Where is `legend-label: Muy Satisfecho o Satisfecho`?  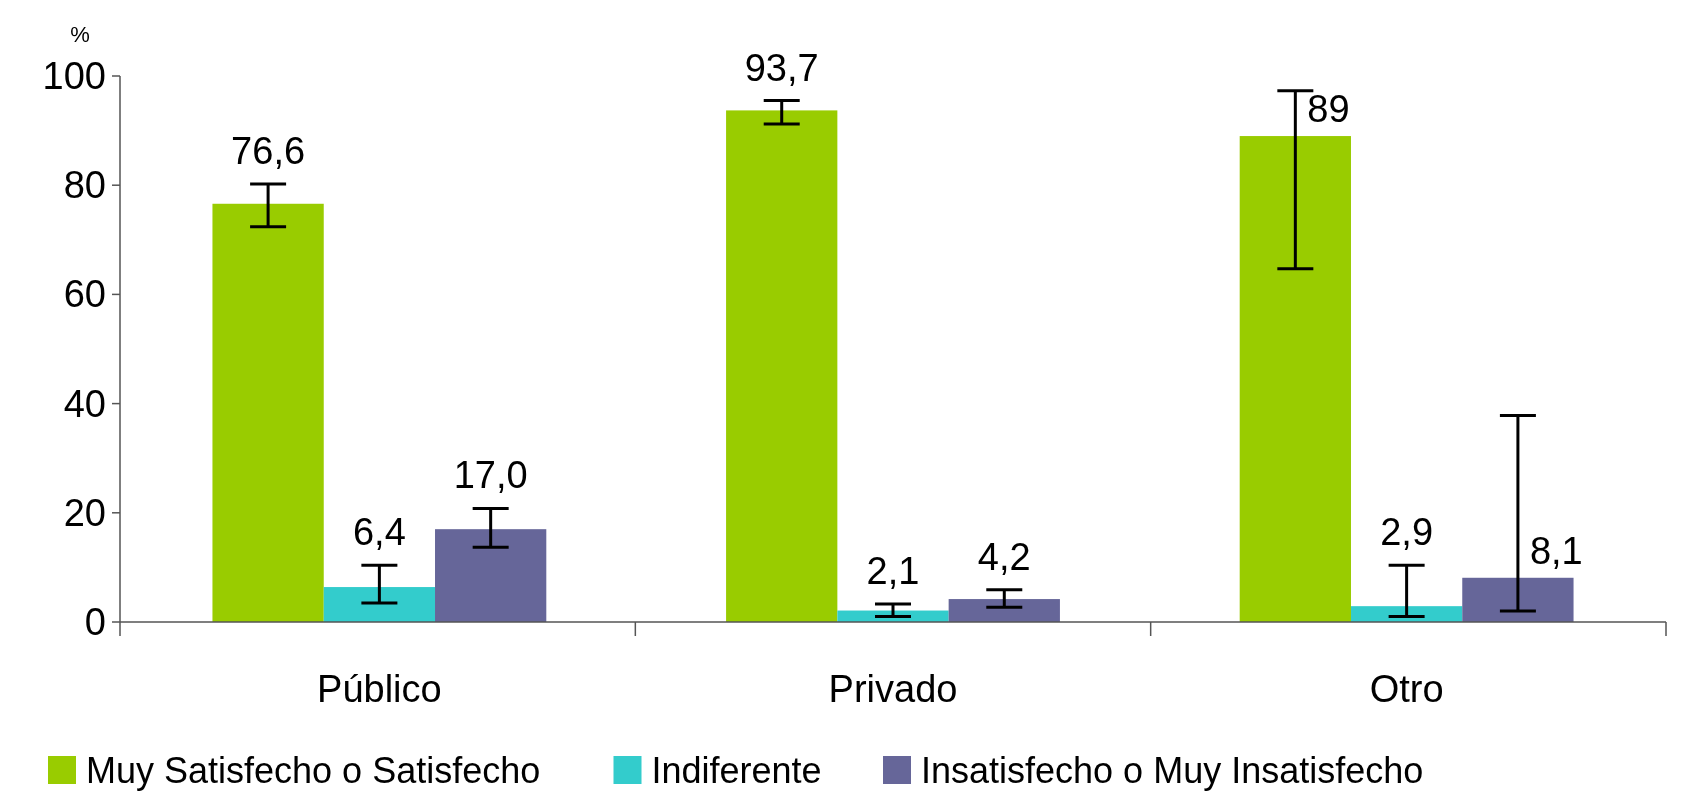
legend-label: Muy Satisfecho o Satisfecho is located at coordinates (313, 770).